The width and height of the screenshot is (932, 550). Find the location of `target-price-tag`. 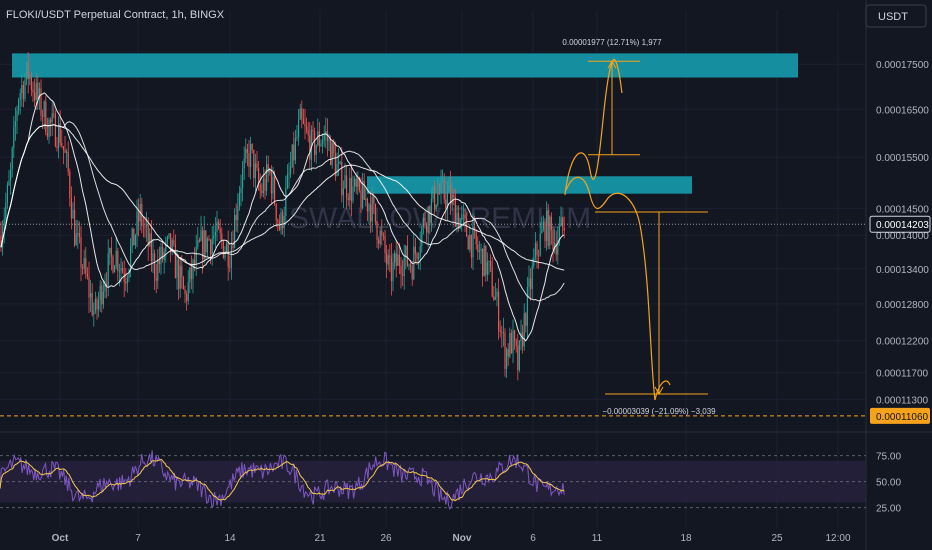

target-price-tag is located at coordinates (900, 415).